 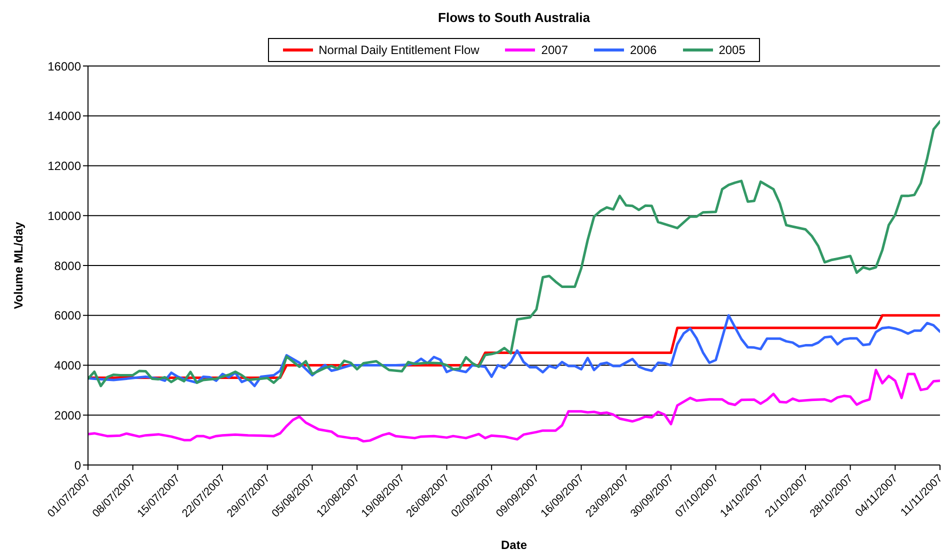 What do you see at coordinates (65, 66) in the screenshot?
I see `y-tick-label: 16000` at bounding box center [65, 66].